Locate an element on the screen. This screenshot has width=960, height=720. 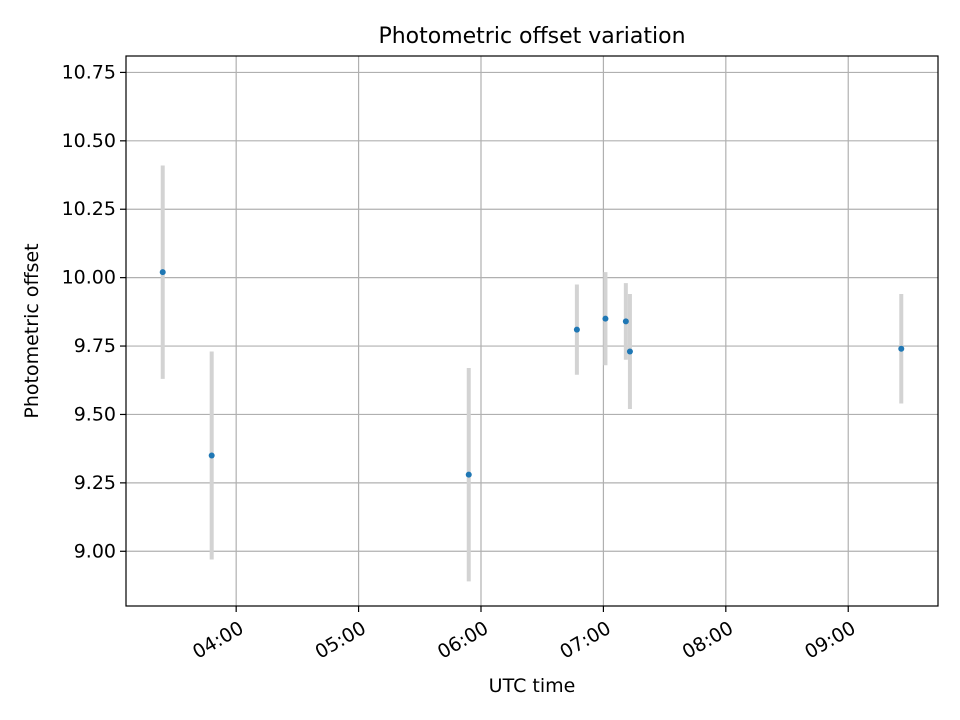
y-tick-label: 10.00 is located at coordinates (89, 278).